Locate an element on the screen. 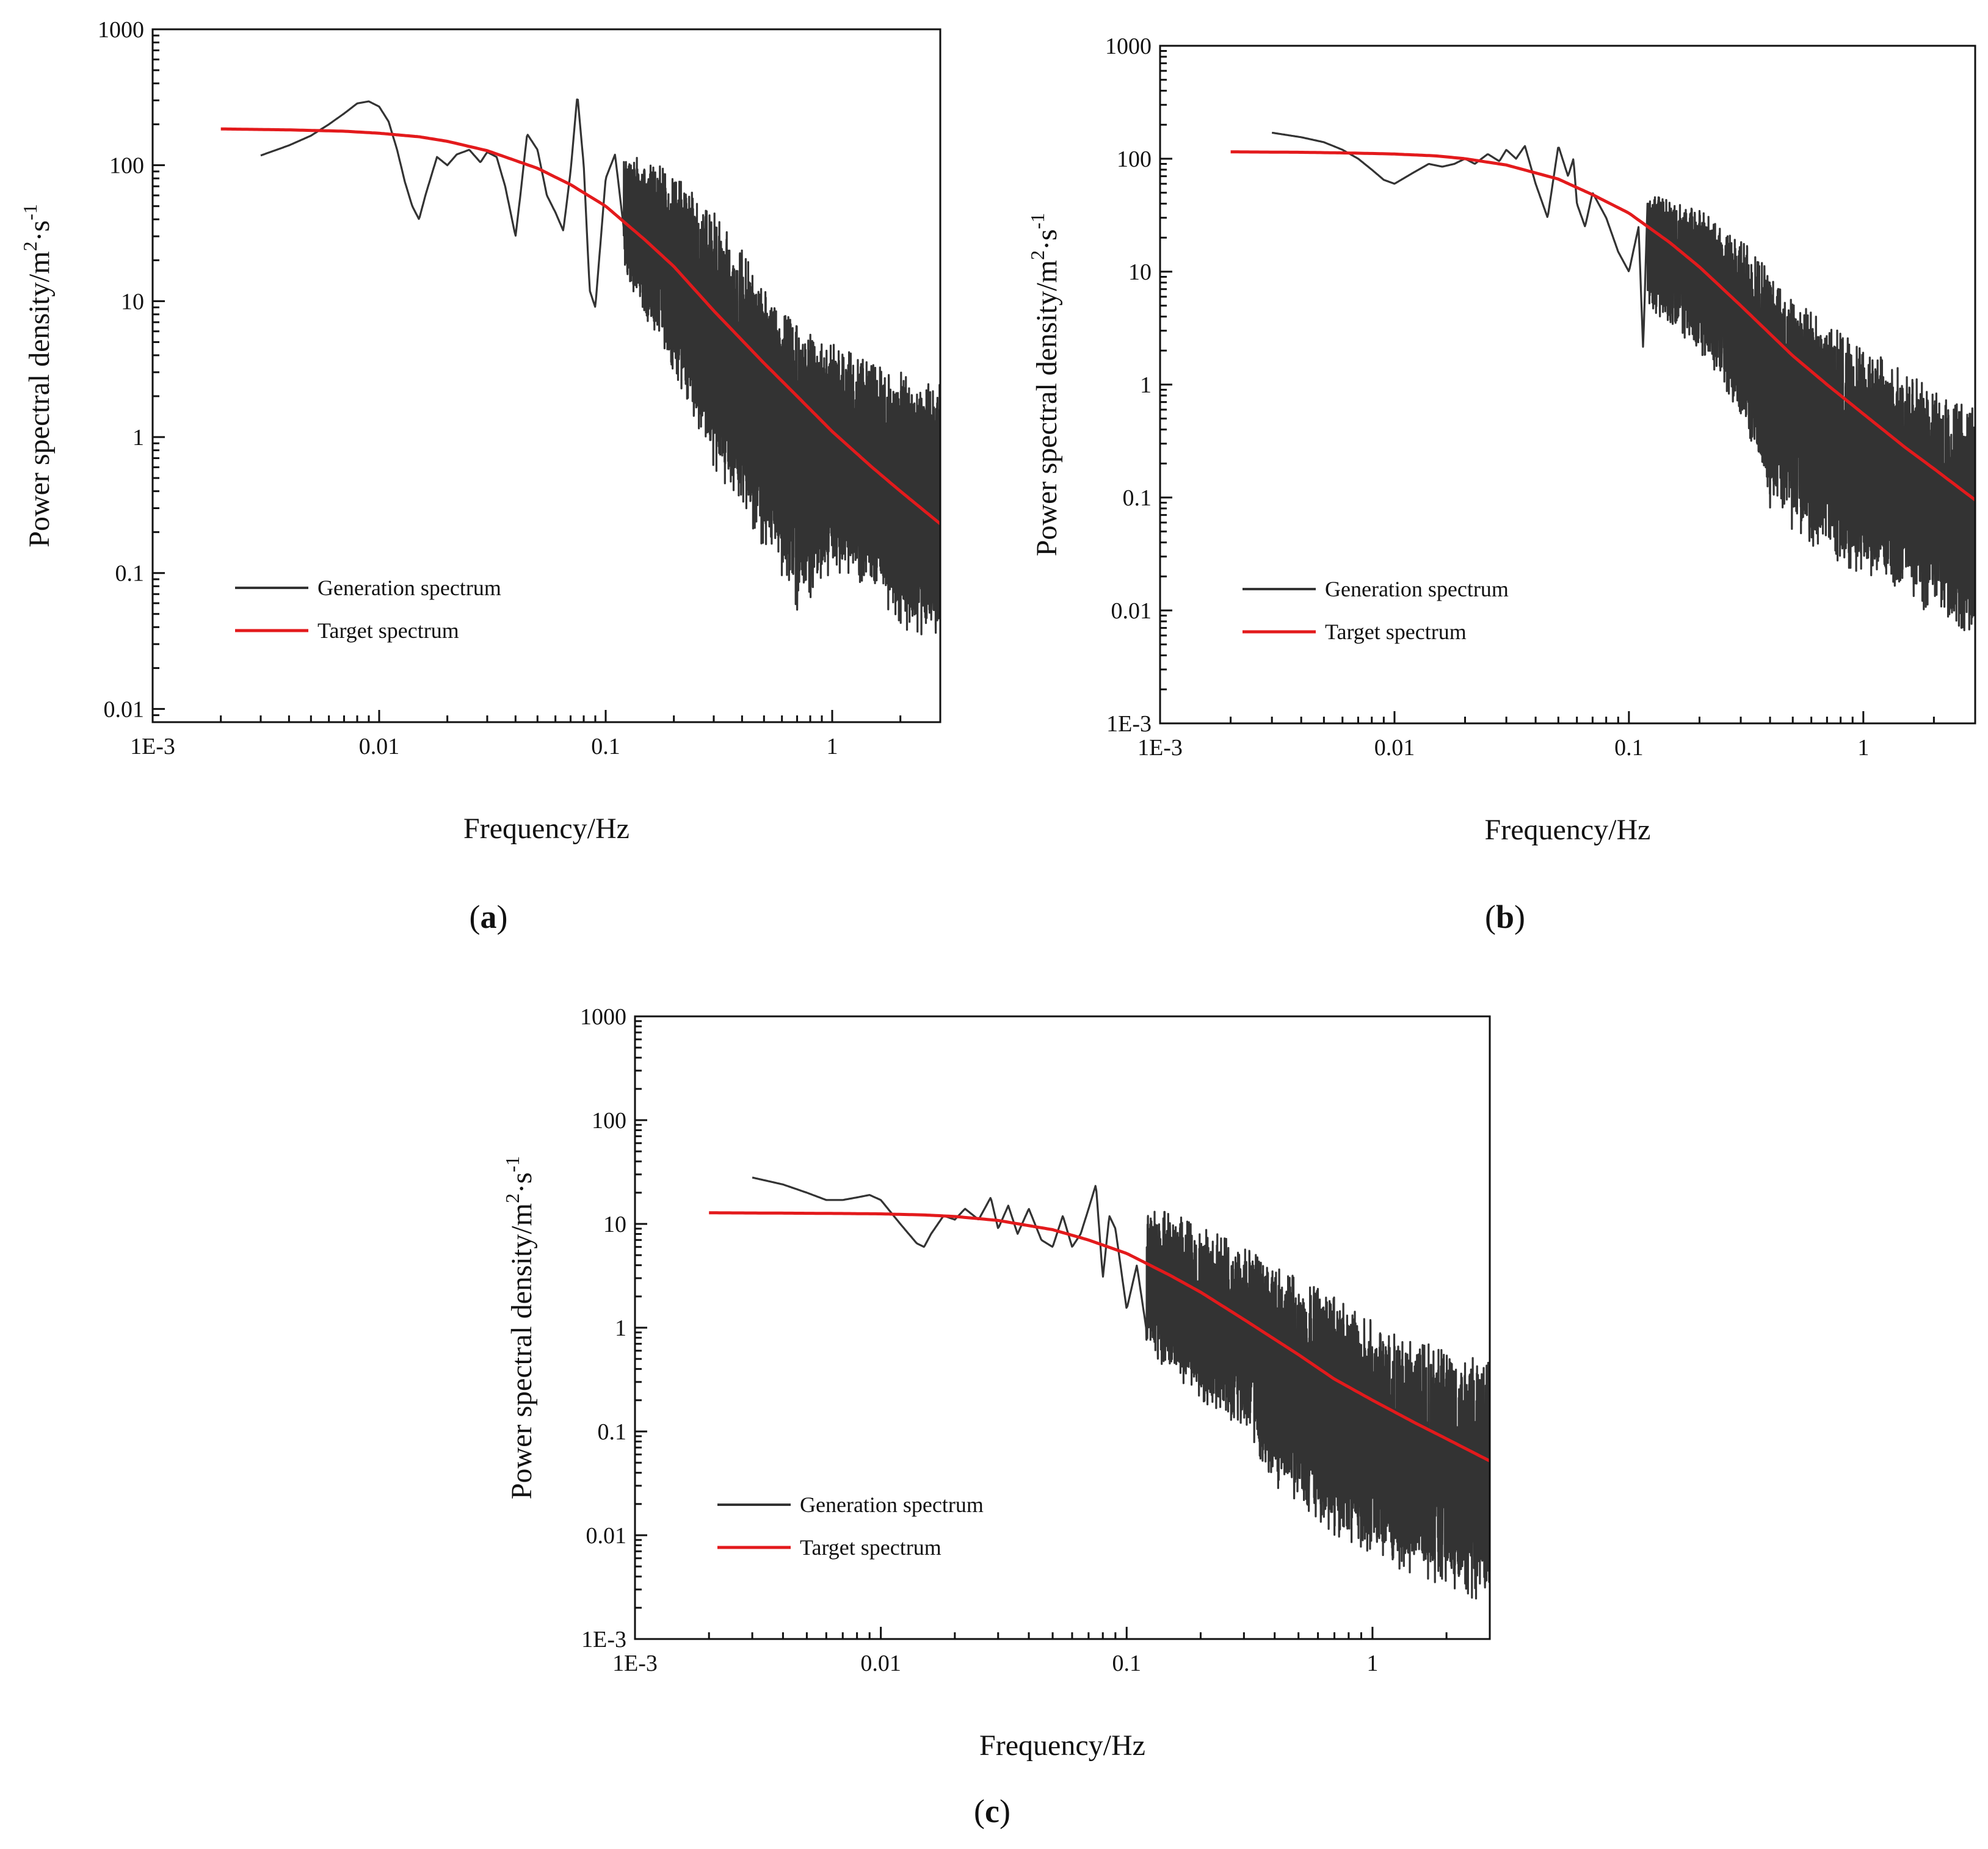  panel-label: (b) is located at coordinates (1505, 917).